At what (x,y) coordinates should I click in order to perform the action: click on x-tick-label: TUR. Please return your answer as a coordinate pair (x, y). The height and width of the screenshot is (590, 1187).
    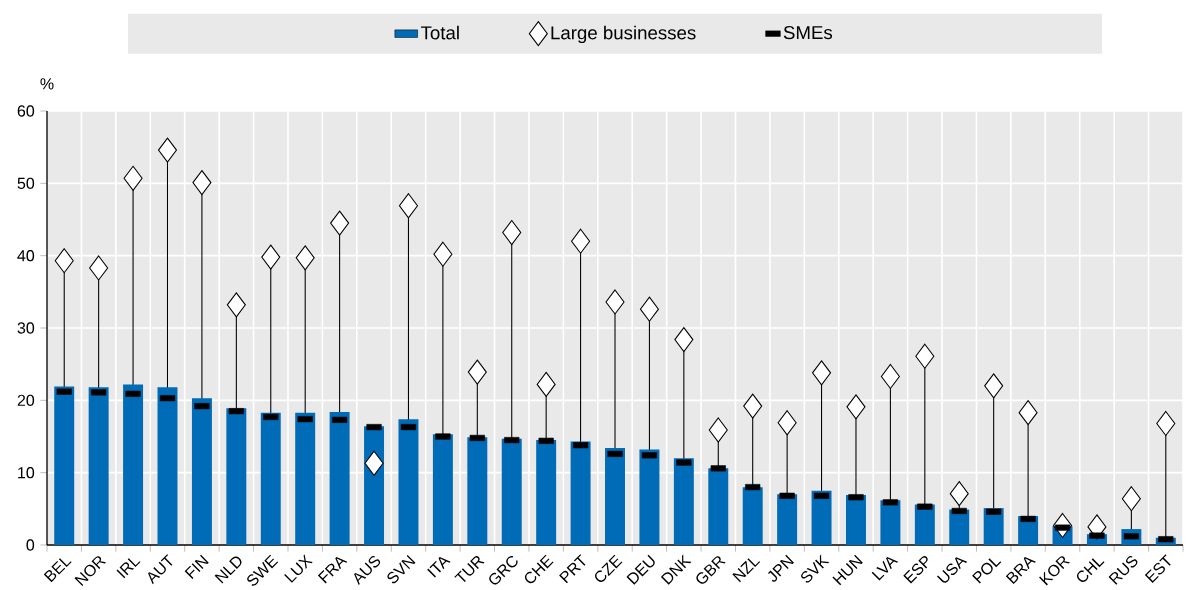
    Looking at the image, I should click on (469, 569).